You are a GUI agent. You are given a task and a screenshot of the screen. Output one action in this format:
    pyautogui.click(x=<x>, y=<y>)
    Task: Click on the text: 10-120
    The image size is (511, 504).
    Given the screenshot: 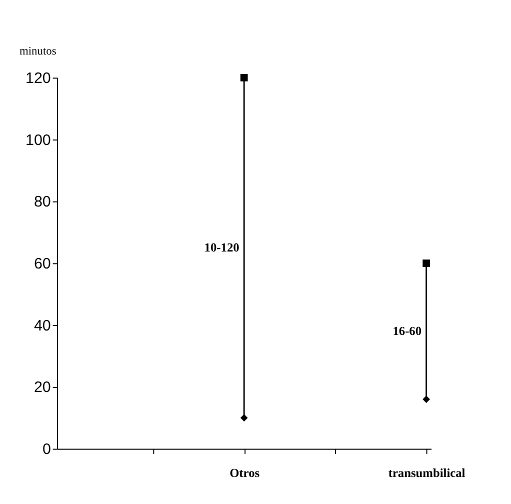 What is the action you would take?
    pyautogui.click(x=222, y=247)
    